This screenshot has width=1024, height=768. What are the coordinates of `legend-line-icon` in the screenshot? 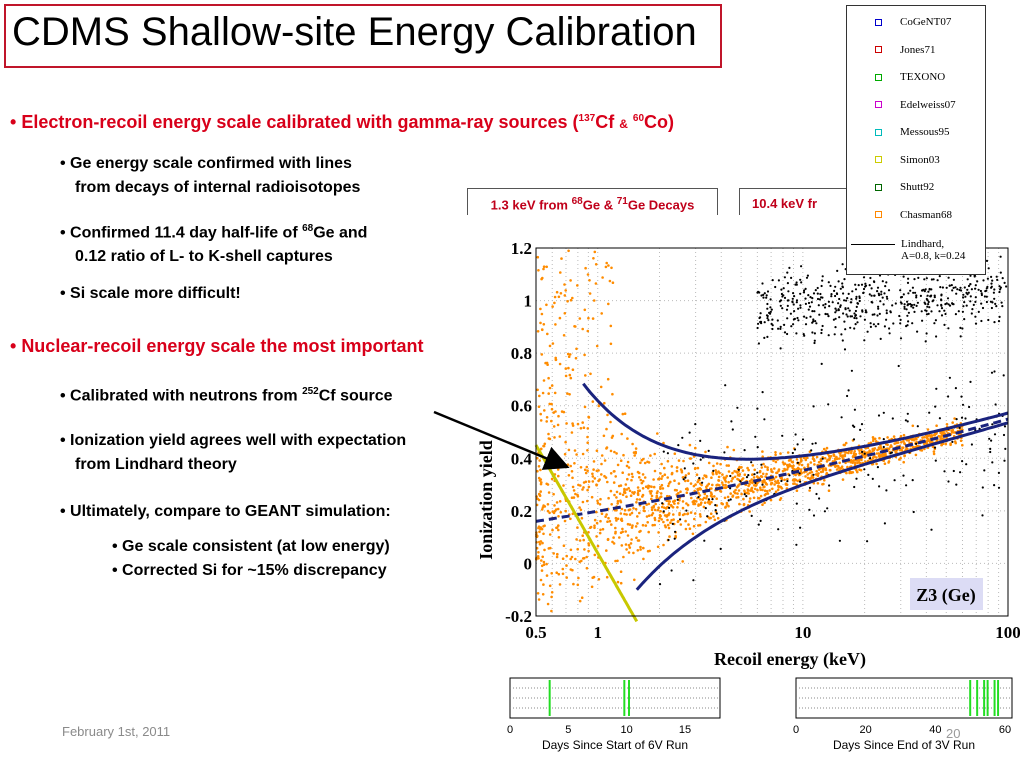 It's located at (873, 244).